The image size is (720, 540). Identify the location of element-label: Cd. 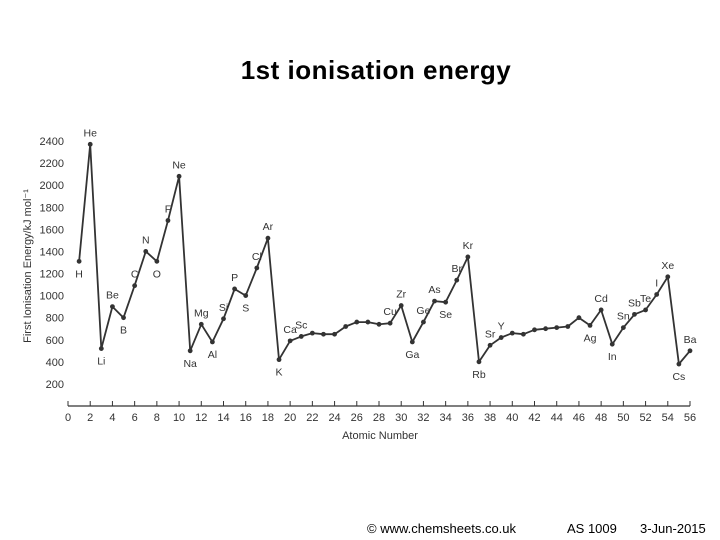
(601, 299).